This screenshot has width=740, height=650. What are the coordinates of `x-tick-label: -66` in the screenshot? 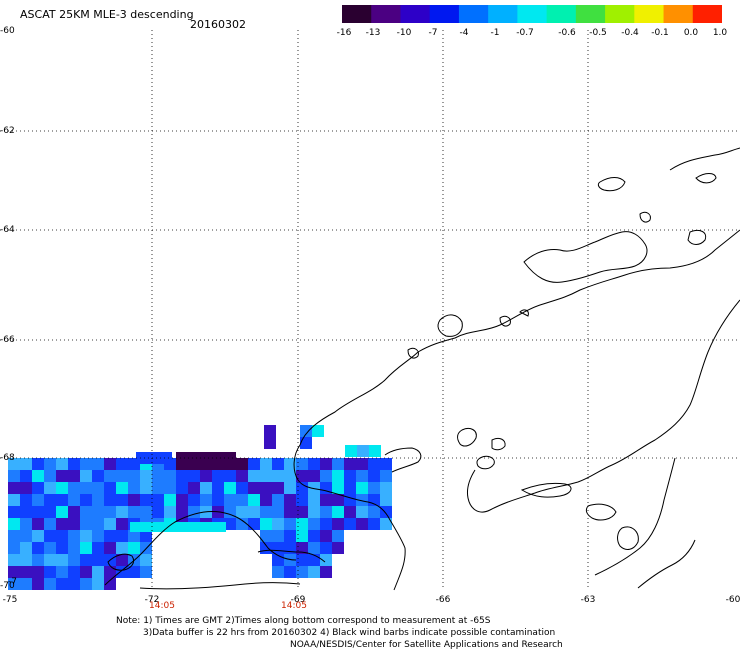 It's located at (443, 600).